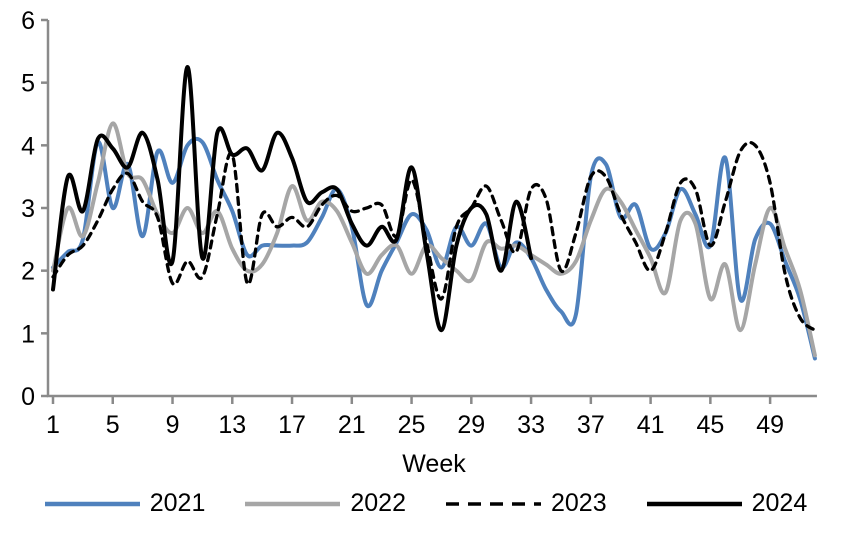  Describe the element at coordinates (92, 503) in the screenshot. I see `legend-line-swatch-2021` at that location.